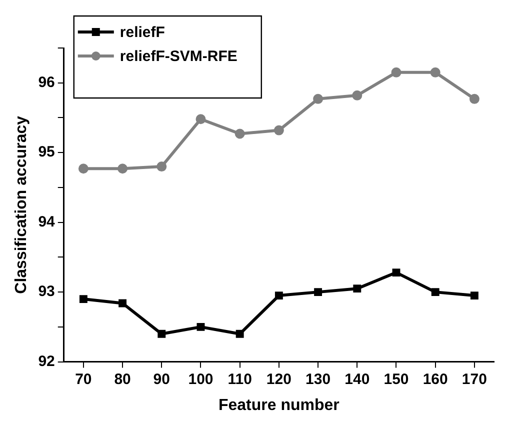 This screenshot has height=427, width=516. Describe the element at coordinates (122, 379) in the screenshot. I see `x-tick-label: 80` at that location.